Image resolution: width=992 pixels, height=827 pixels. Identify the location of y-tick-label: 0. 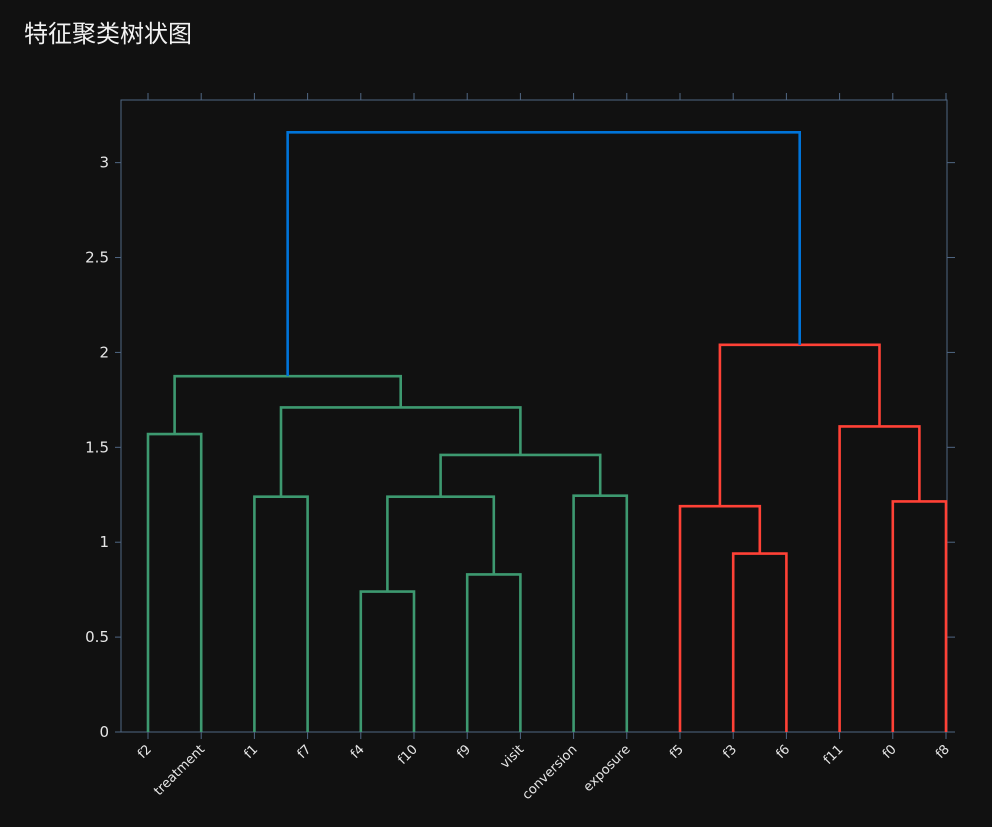
(104, 732).